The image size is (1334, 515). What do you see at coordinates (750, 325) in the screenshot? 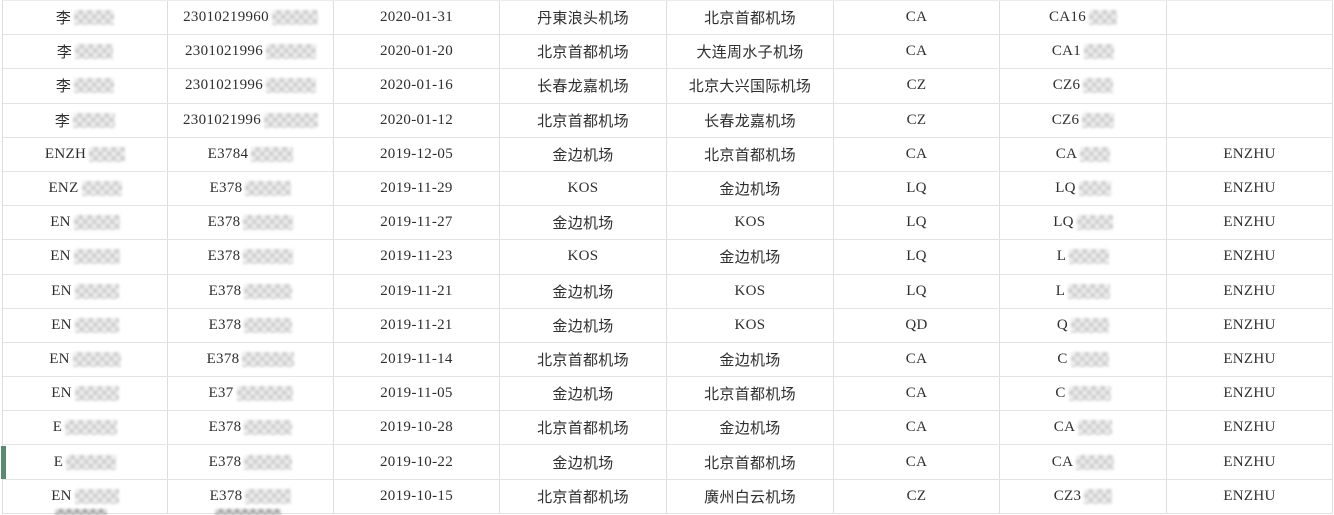
I see `cell-arrival_airport: KOS` at bounding box center [750, 325].